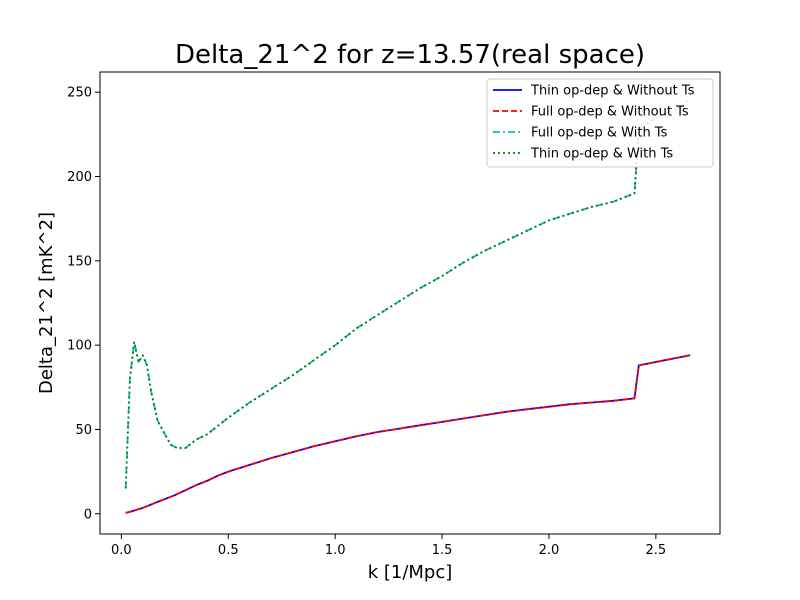 This screenshot has height=600, width=800. What do you see at coordinates (228, 550) in the screenshot?
I see `x-tick-label: 0.5` at bounding box center [228, 550].